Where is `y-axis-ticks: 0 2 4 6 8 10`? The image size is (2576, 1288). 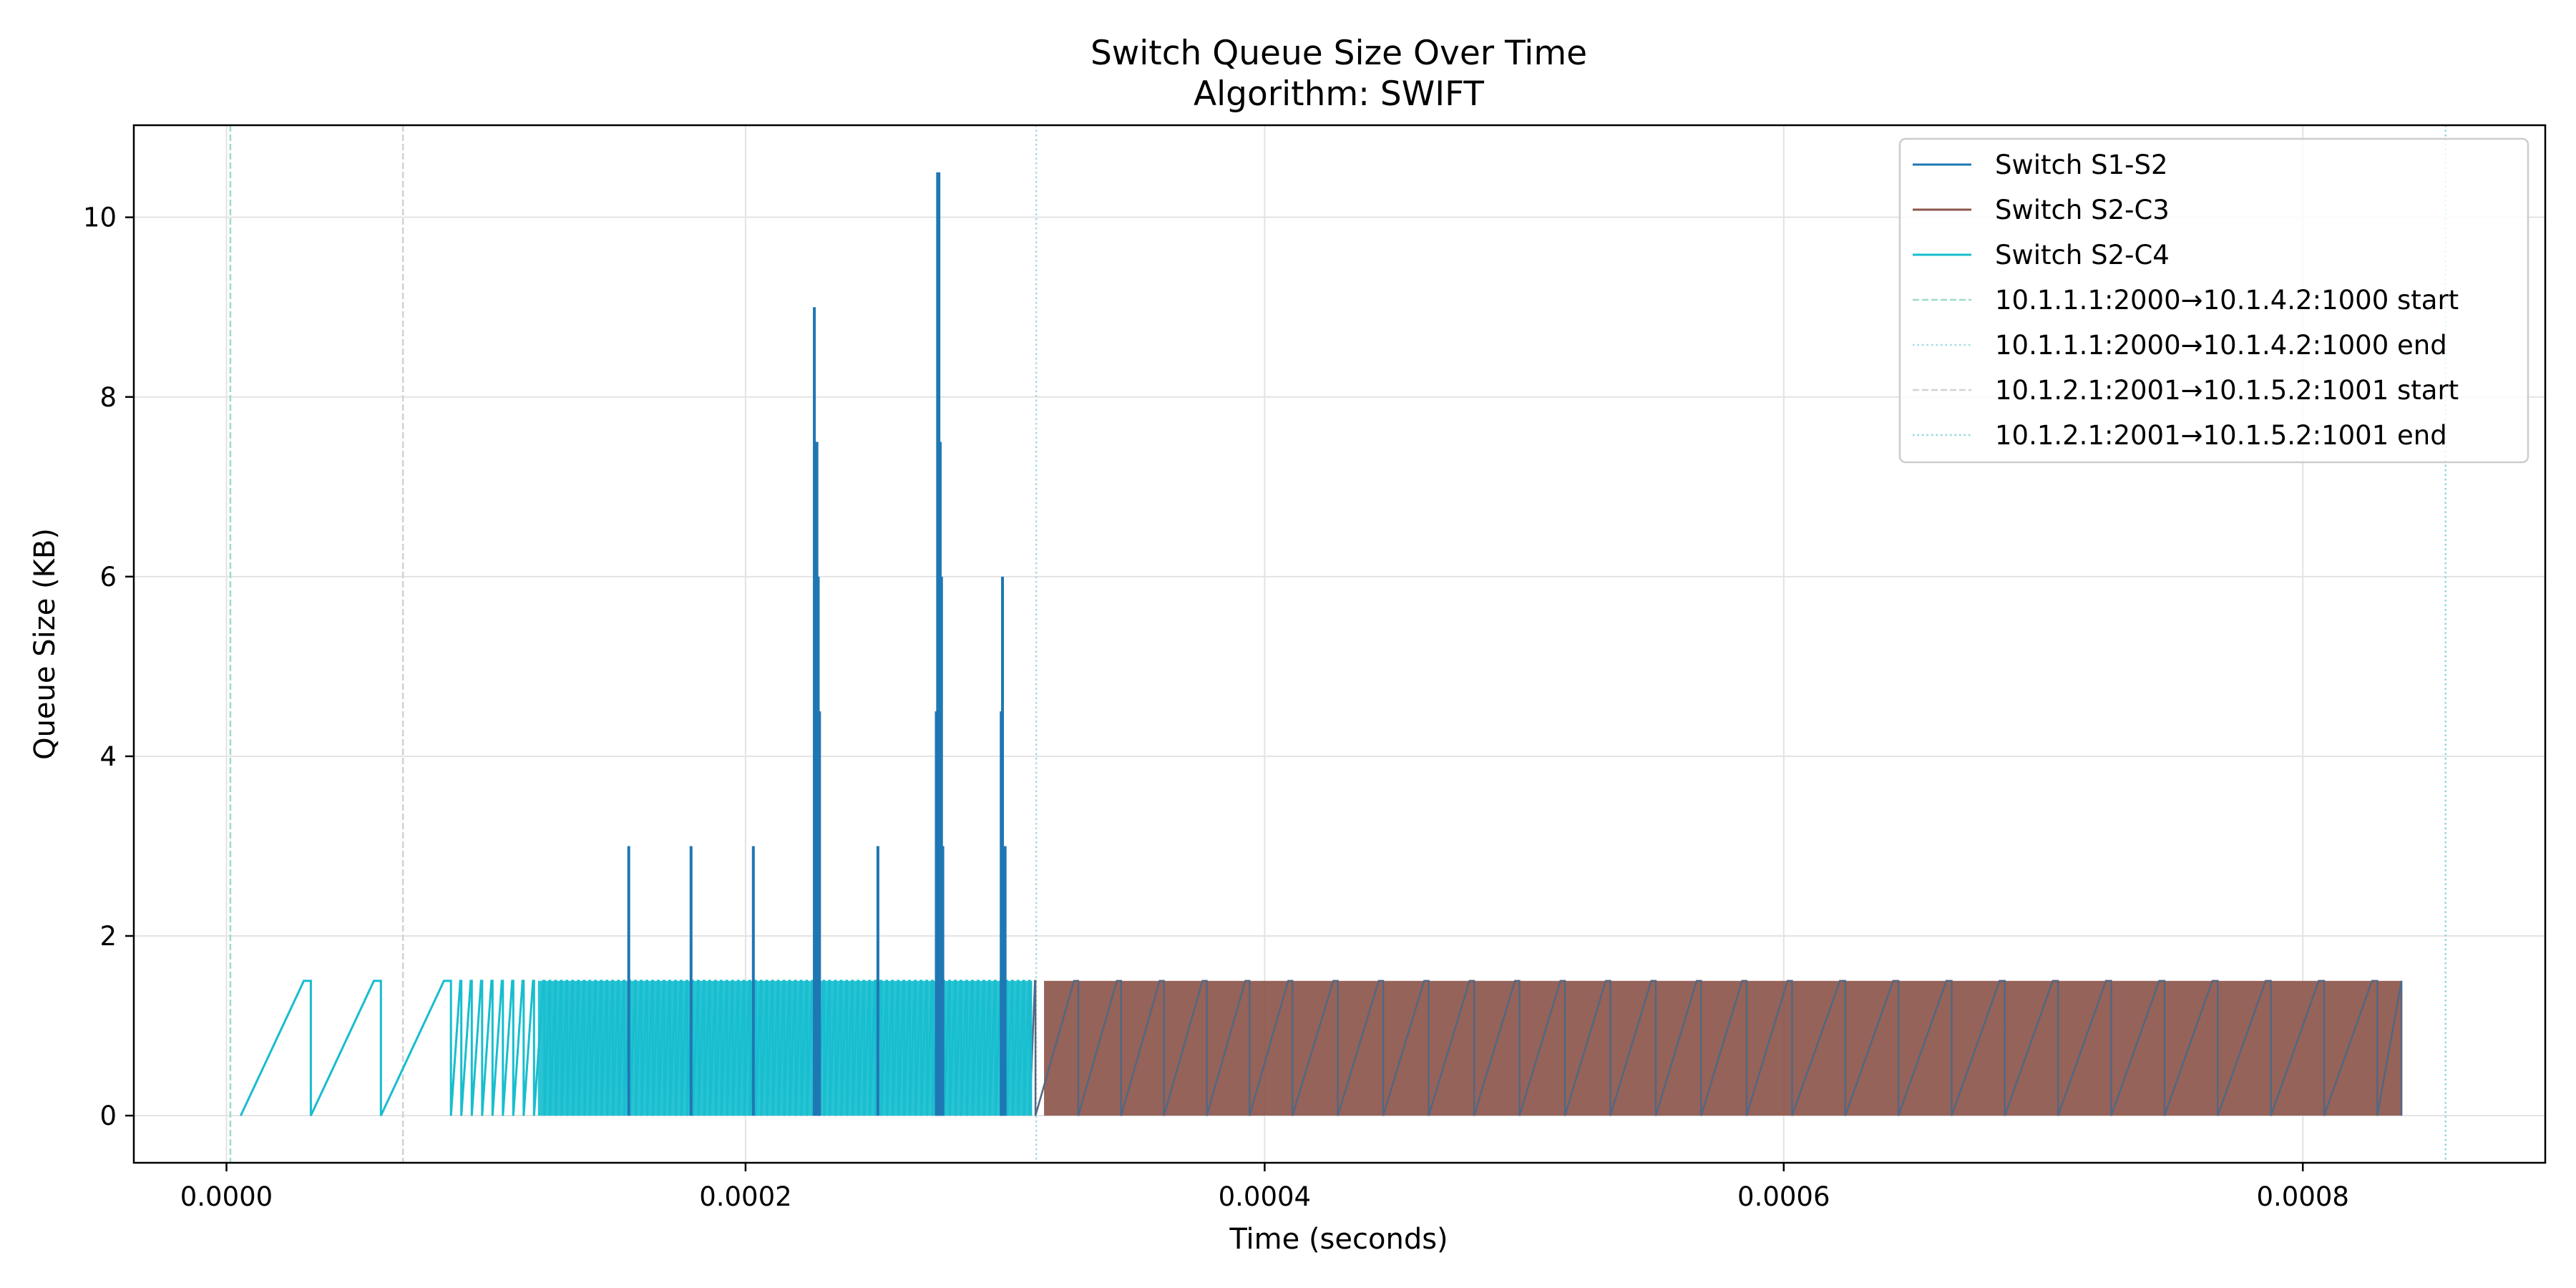 y-axis-ticks: 0 2 4 6 8 10 is located at coordinates (108, 667).